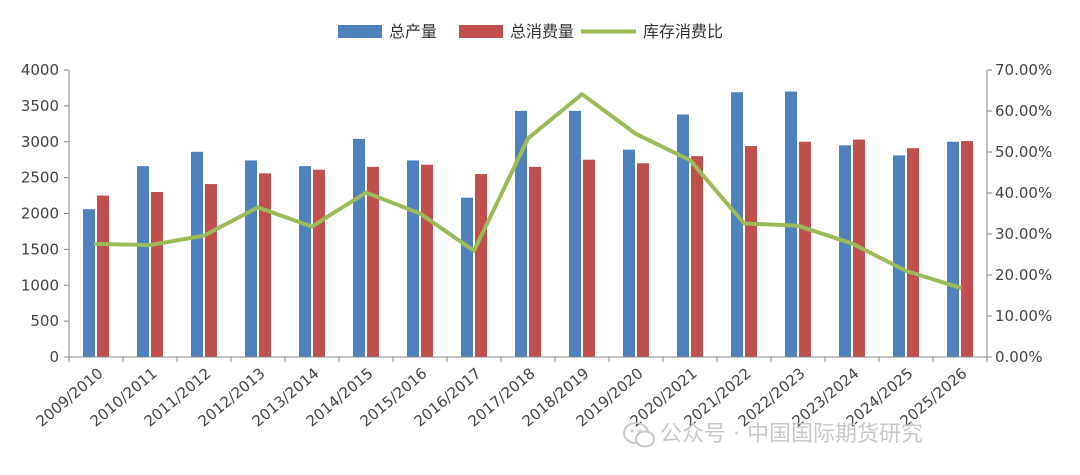  Describe the element at coordinates (54, 357) in the screenshot. I see `y-tick-label-left: 0` at that location.